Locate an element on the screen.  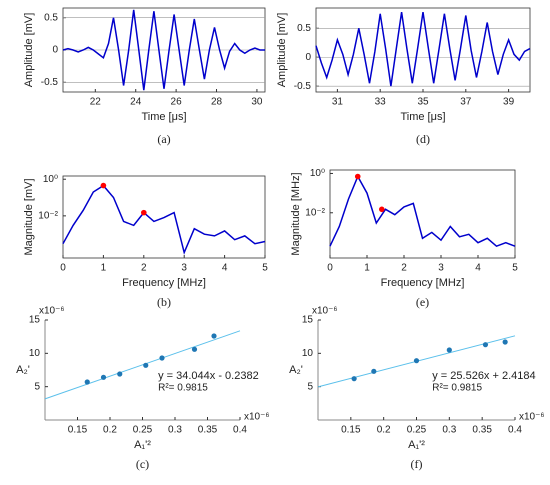
equation: y = 25.526x + 2.4184 is located at coordinates (483, 376).